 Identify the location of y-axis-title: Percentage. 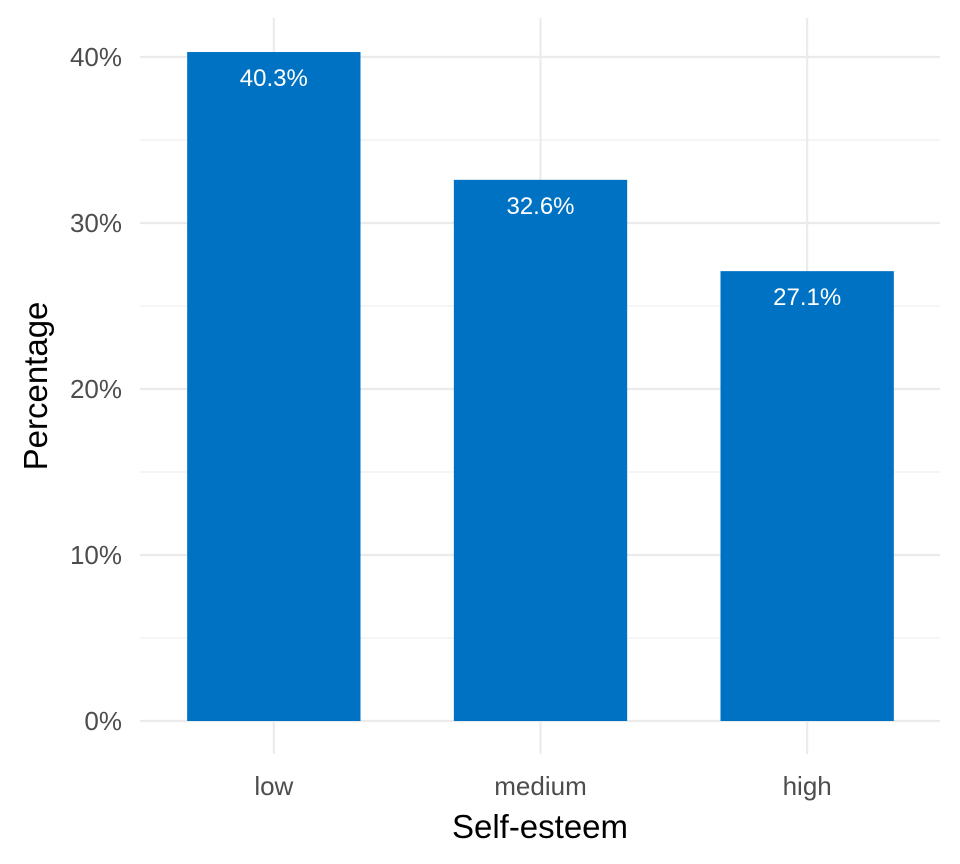
(35, 386).